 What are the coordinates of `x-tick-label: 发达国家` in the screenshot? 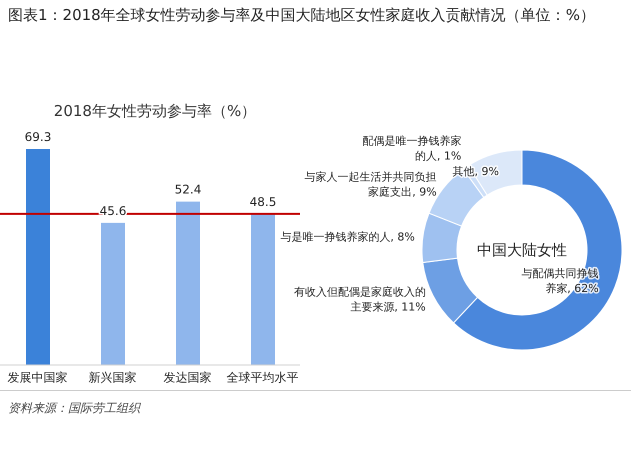 It's located at (188, 377).